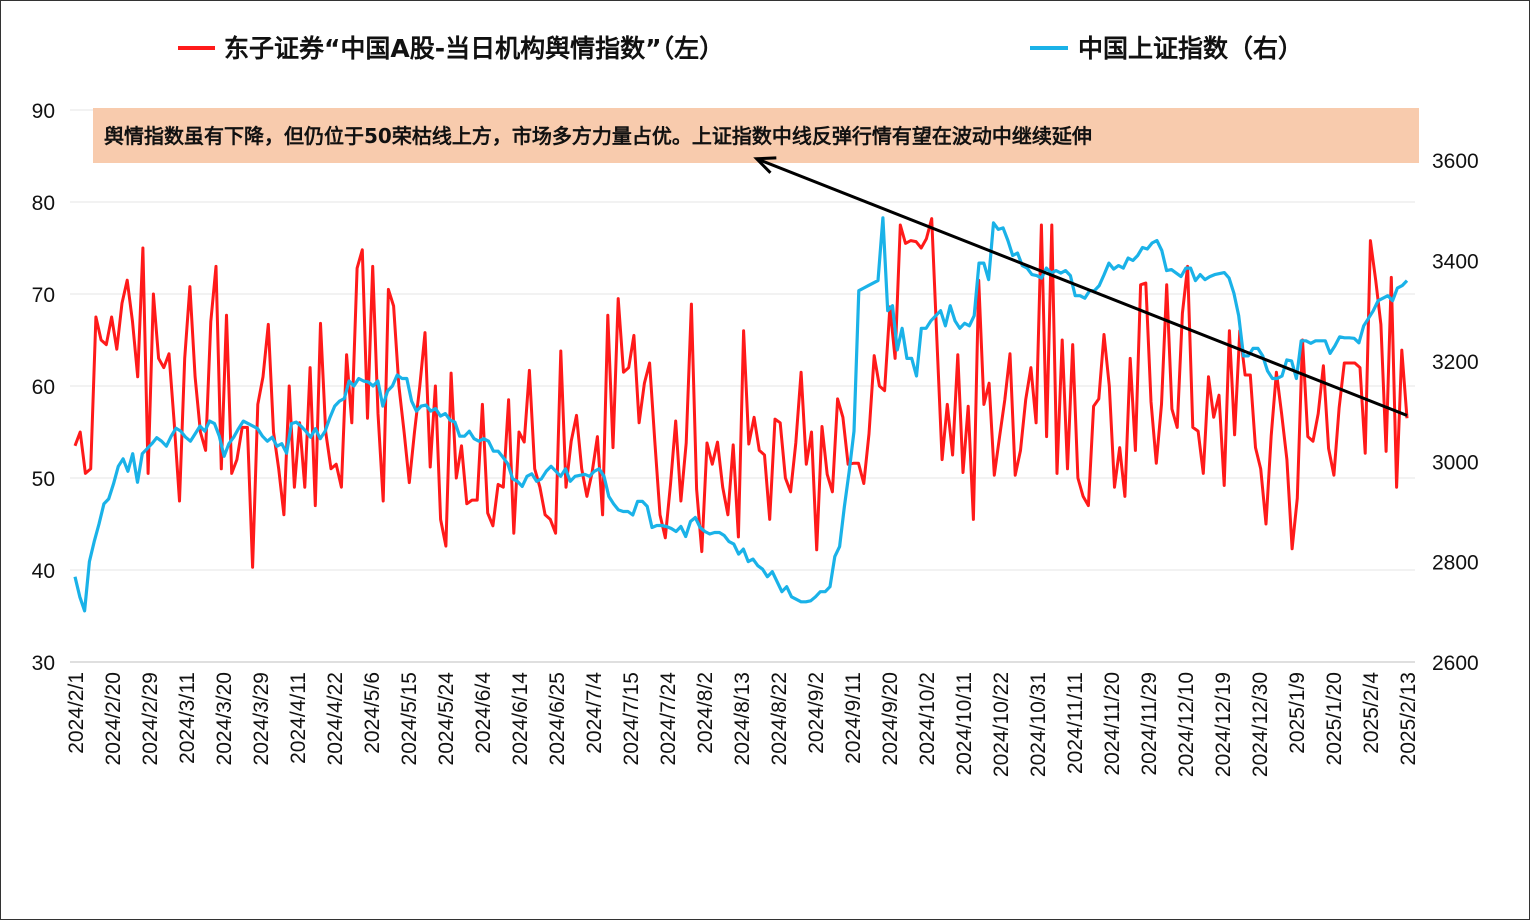 The height and width of the screenshot is (922, 1532). What do you see at coordinates (43, 295) in the screenshot?
I see `y-left-tick-label: 70` at bounding box center [43, 295].